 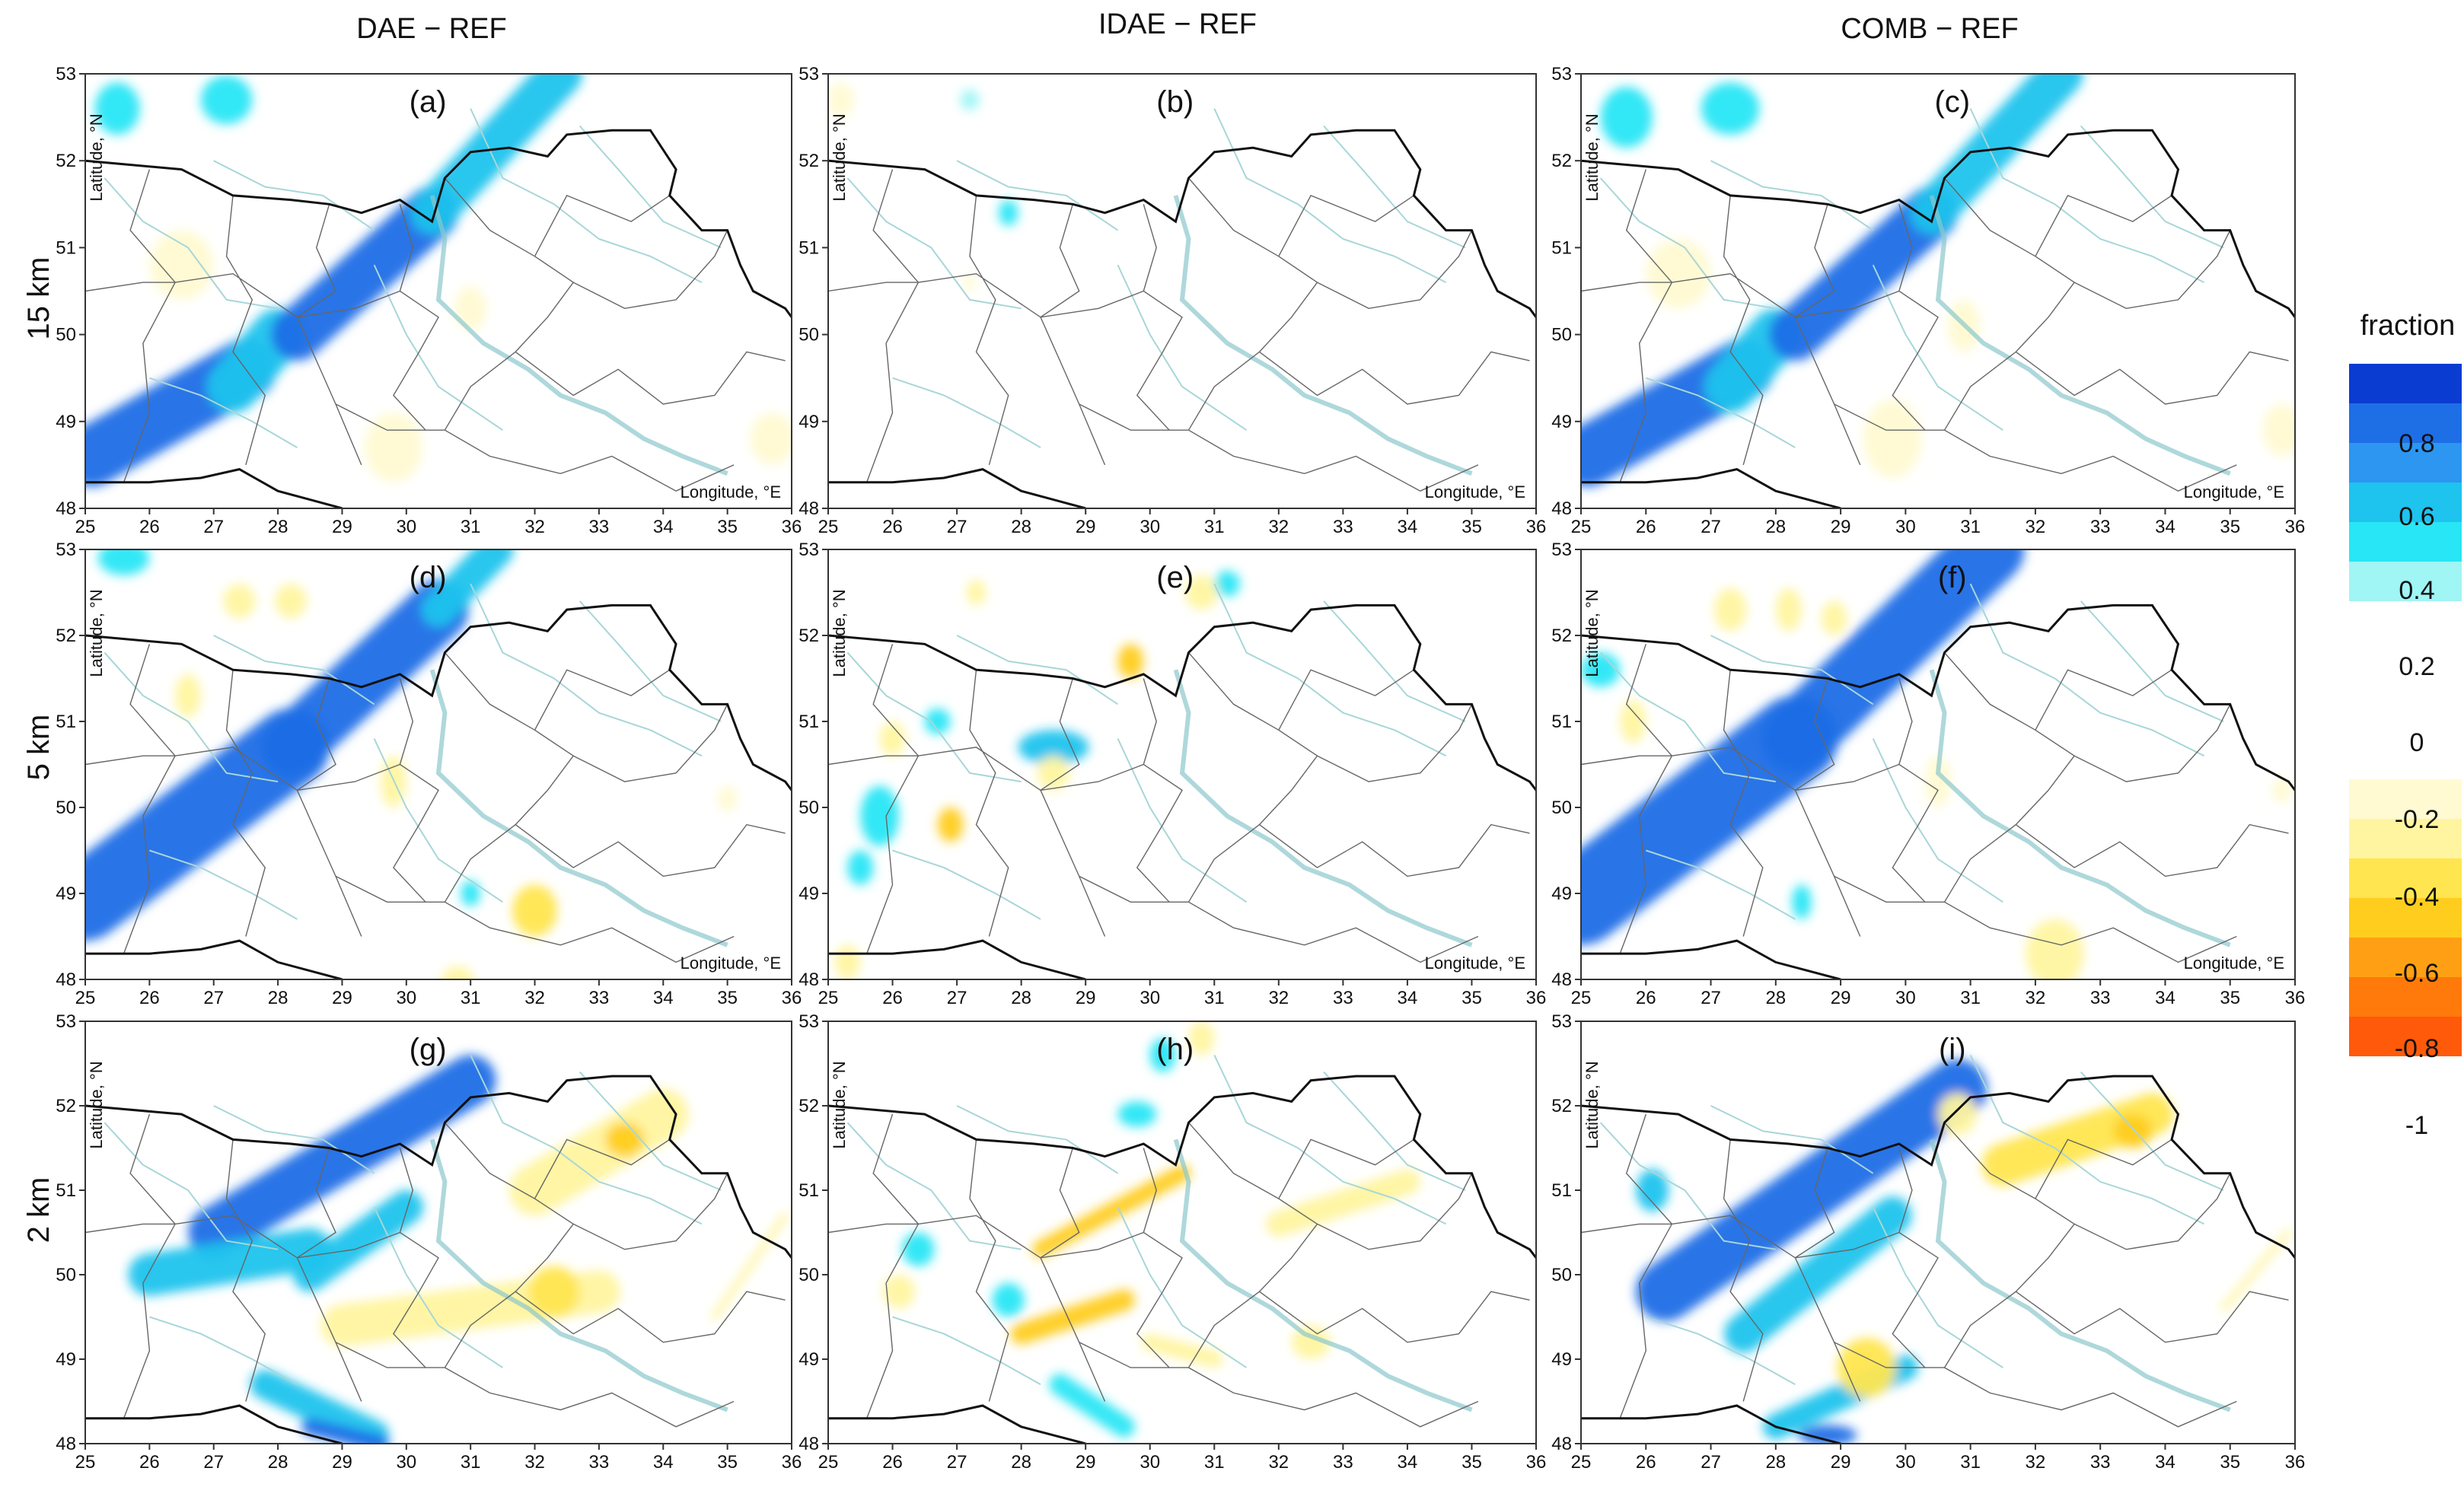 I want to click on map-layer, so click(x=1938, y=308).